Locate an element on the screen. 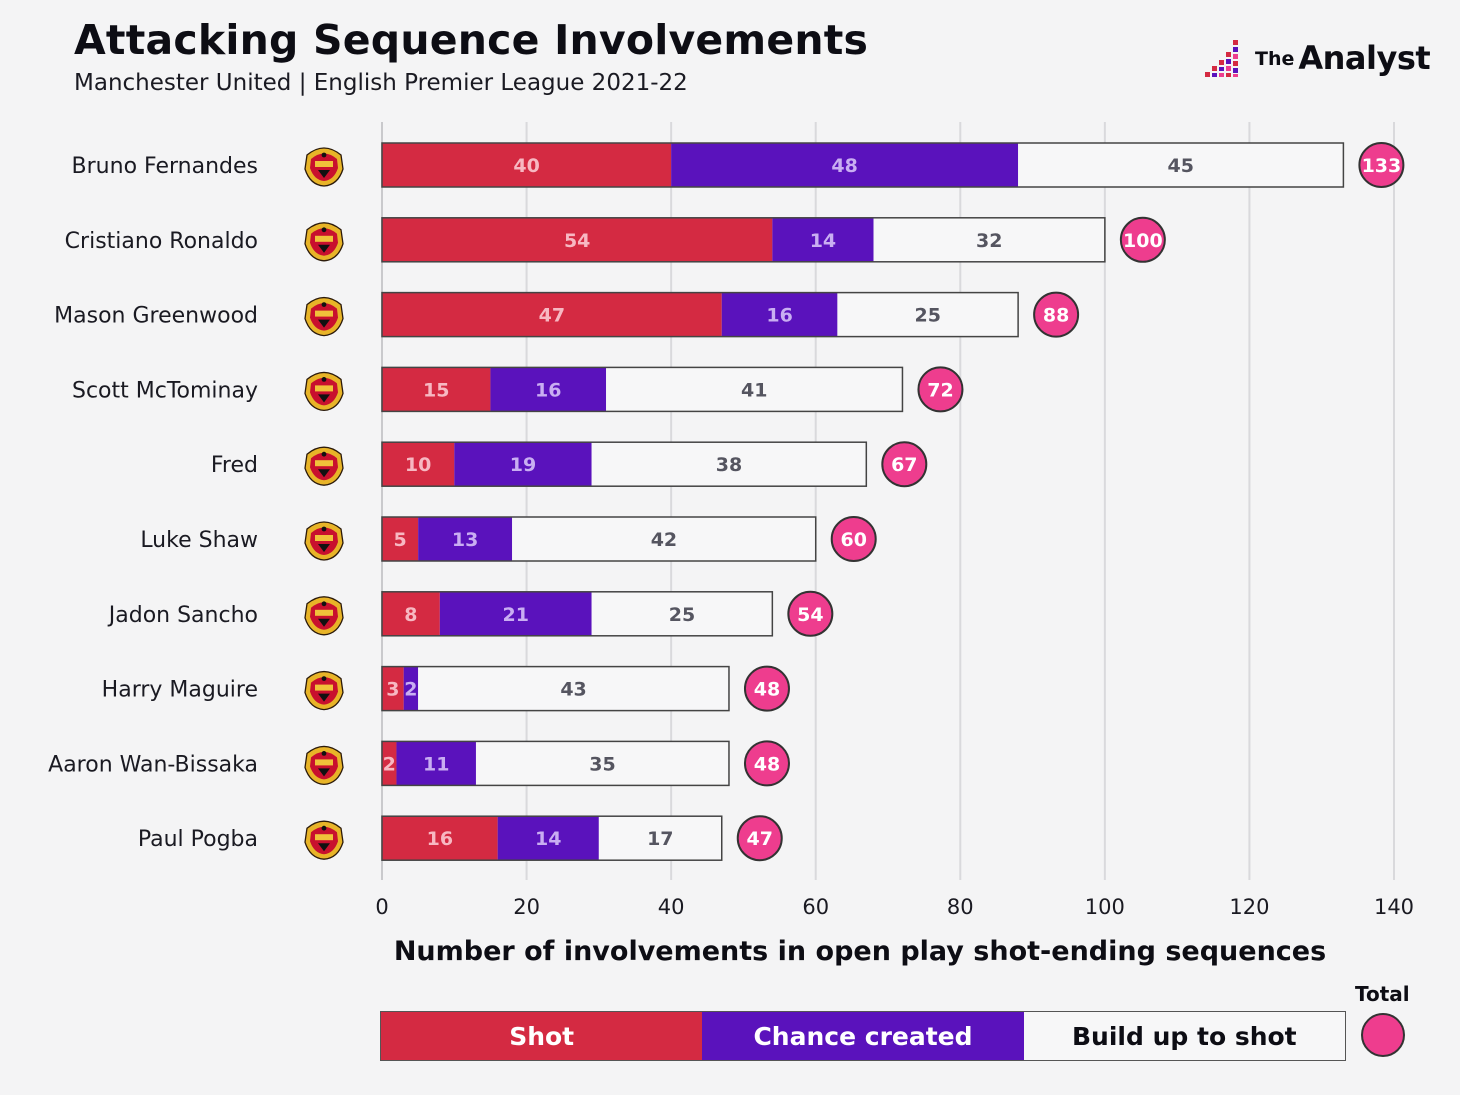  legend-chance-created: Chance created is located at coordinates (863, 1036).